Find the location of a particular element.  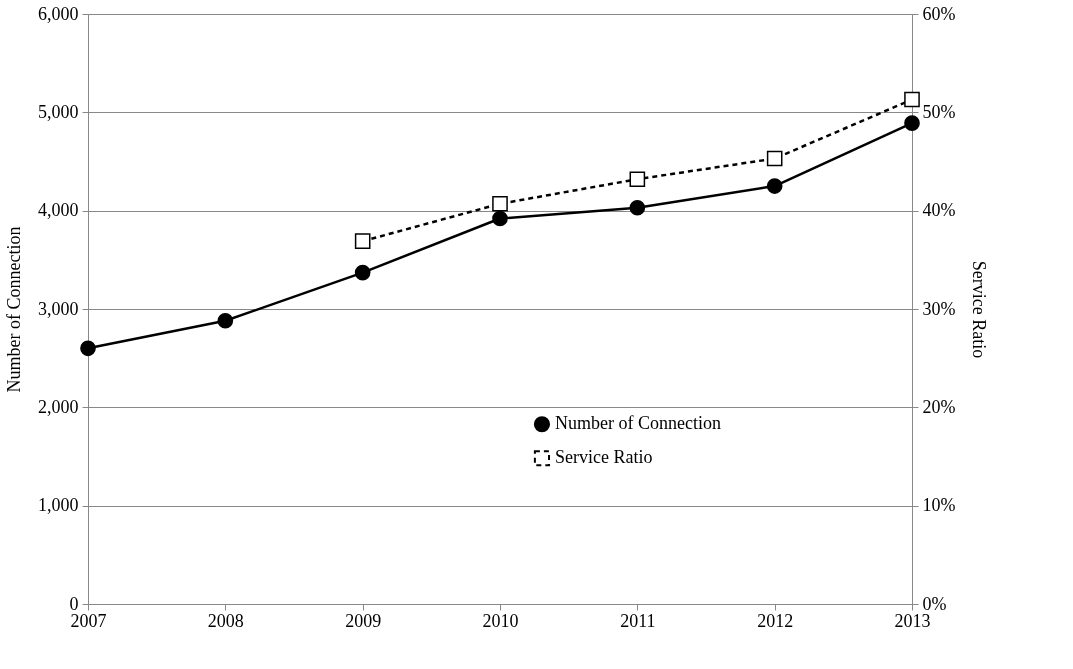

x-tick-label: 2011 is located at coordinates (638, 620).